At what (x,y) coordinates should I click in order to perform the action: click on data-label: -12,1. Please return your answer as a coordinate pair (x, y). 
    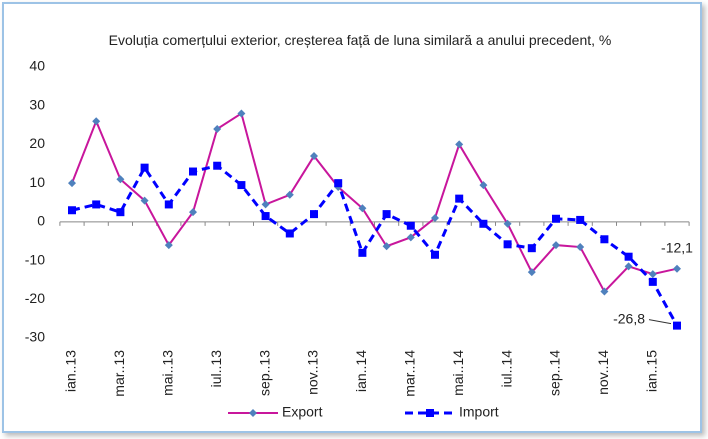
    Looking at the image, I should click on (677, 247).